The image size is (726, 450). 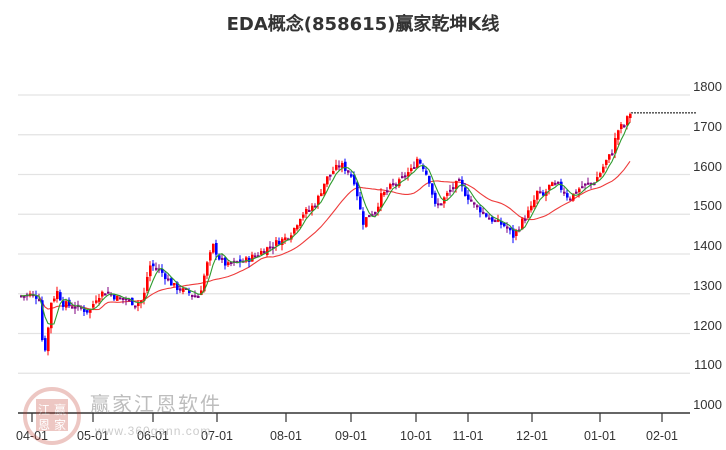 I want to click on y-tick-label: 1300, so click(x=707, y=285).